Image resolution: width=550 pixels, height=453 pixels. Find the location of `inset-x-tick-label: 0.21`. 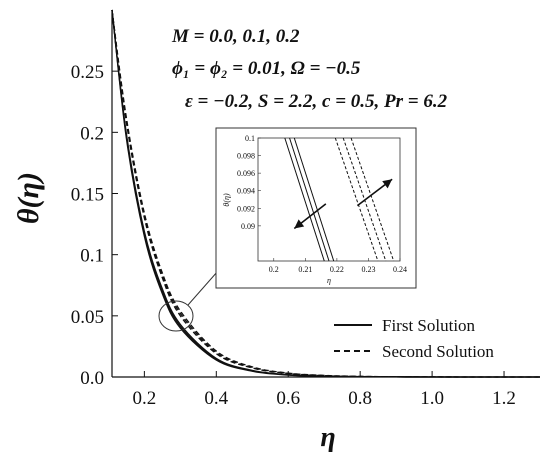

inset-x-tick-label: 0.21 is located at coordinates (305, 269).